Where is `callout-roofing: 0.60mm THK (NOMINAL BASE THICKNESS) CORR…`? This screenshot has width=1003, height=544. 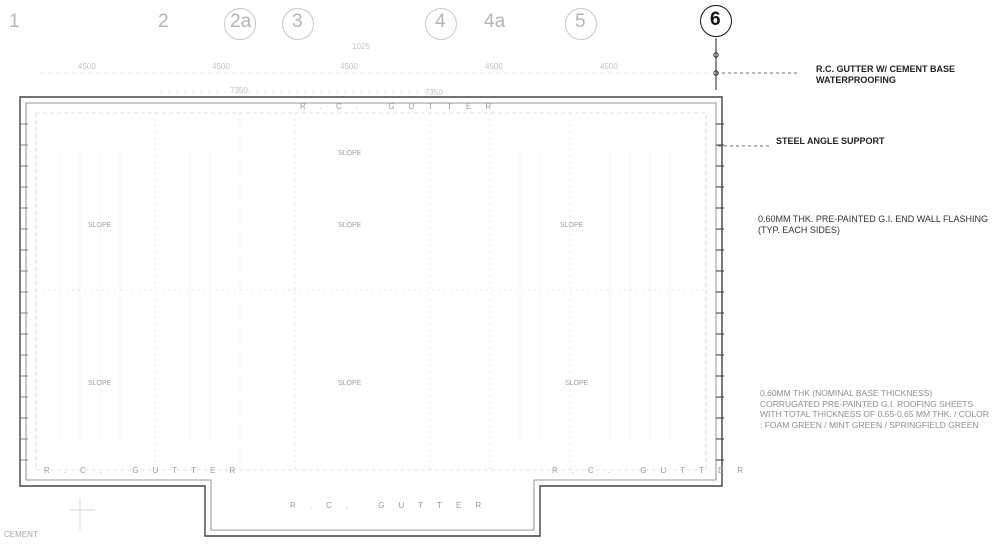
callout-roofing: 0.60mm THK (NOMINAL BASE THICKNESS) CORR… is located at coordinates (874, 409).